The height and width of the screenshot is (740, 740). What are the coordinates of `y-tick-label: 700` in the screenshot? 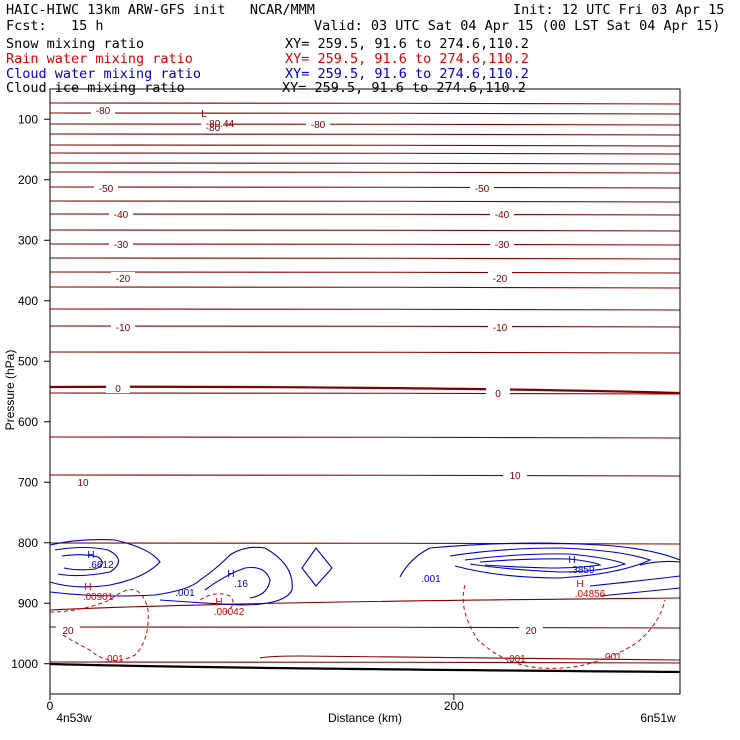 It's located at (28, 482).